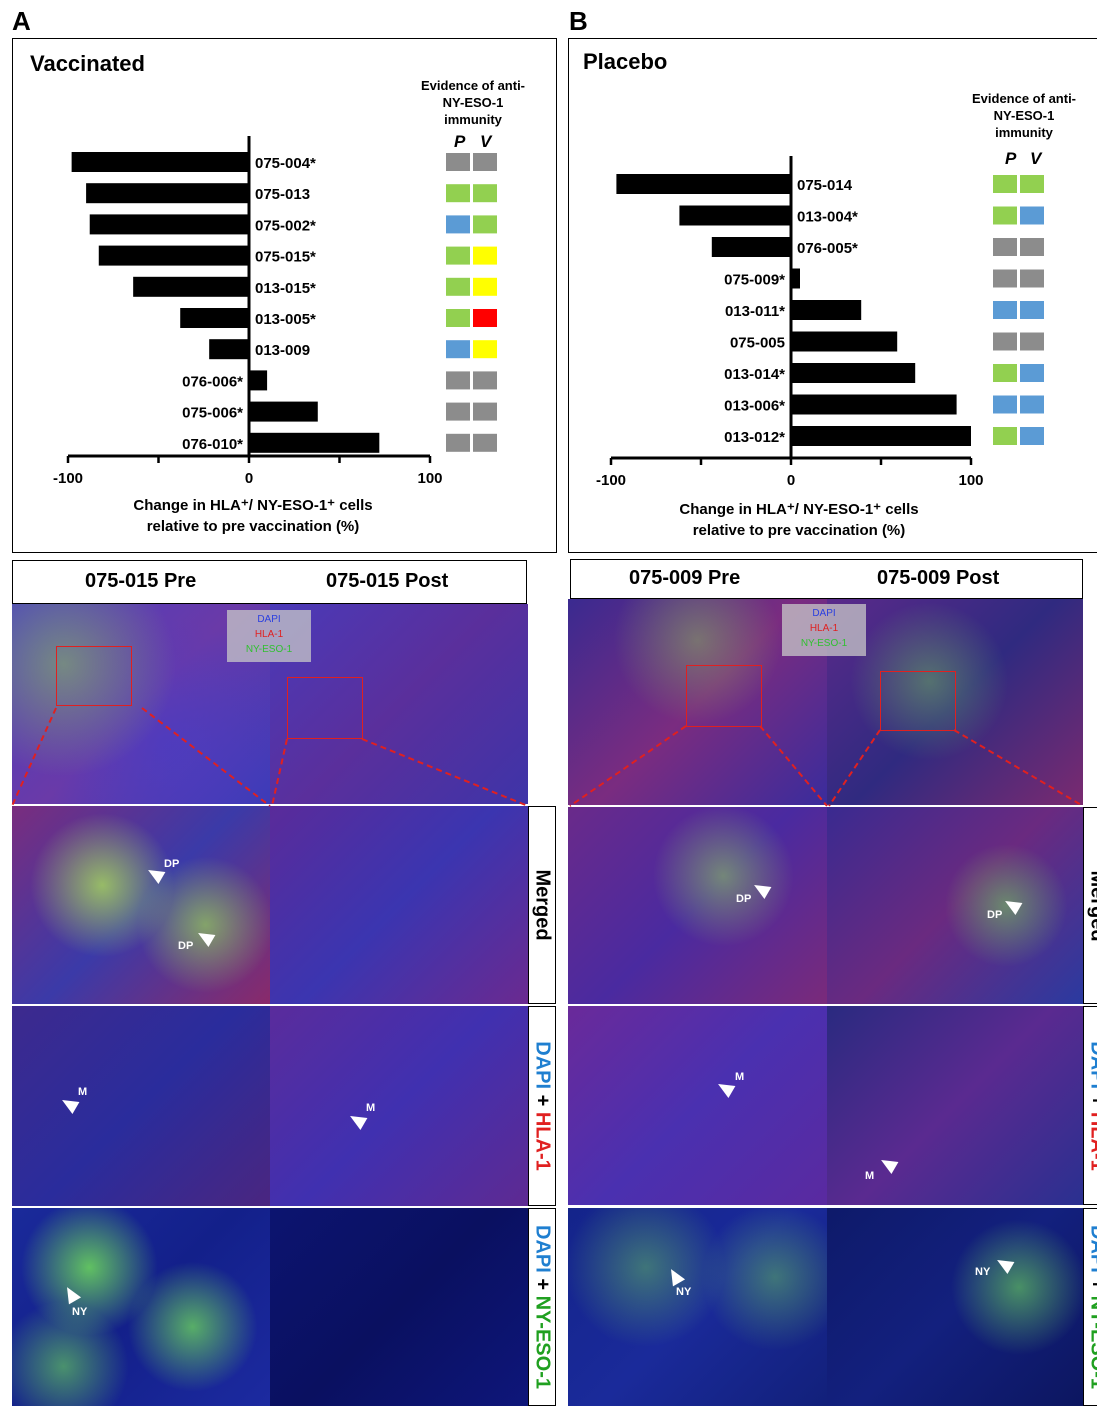 Image resolution: width=1097 pixels, height=1409 pixels. I want to click on zoom-region-box, so click(918, 701).